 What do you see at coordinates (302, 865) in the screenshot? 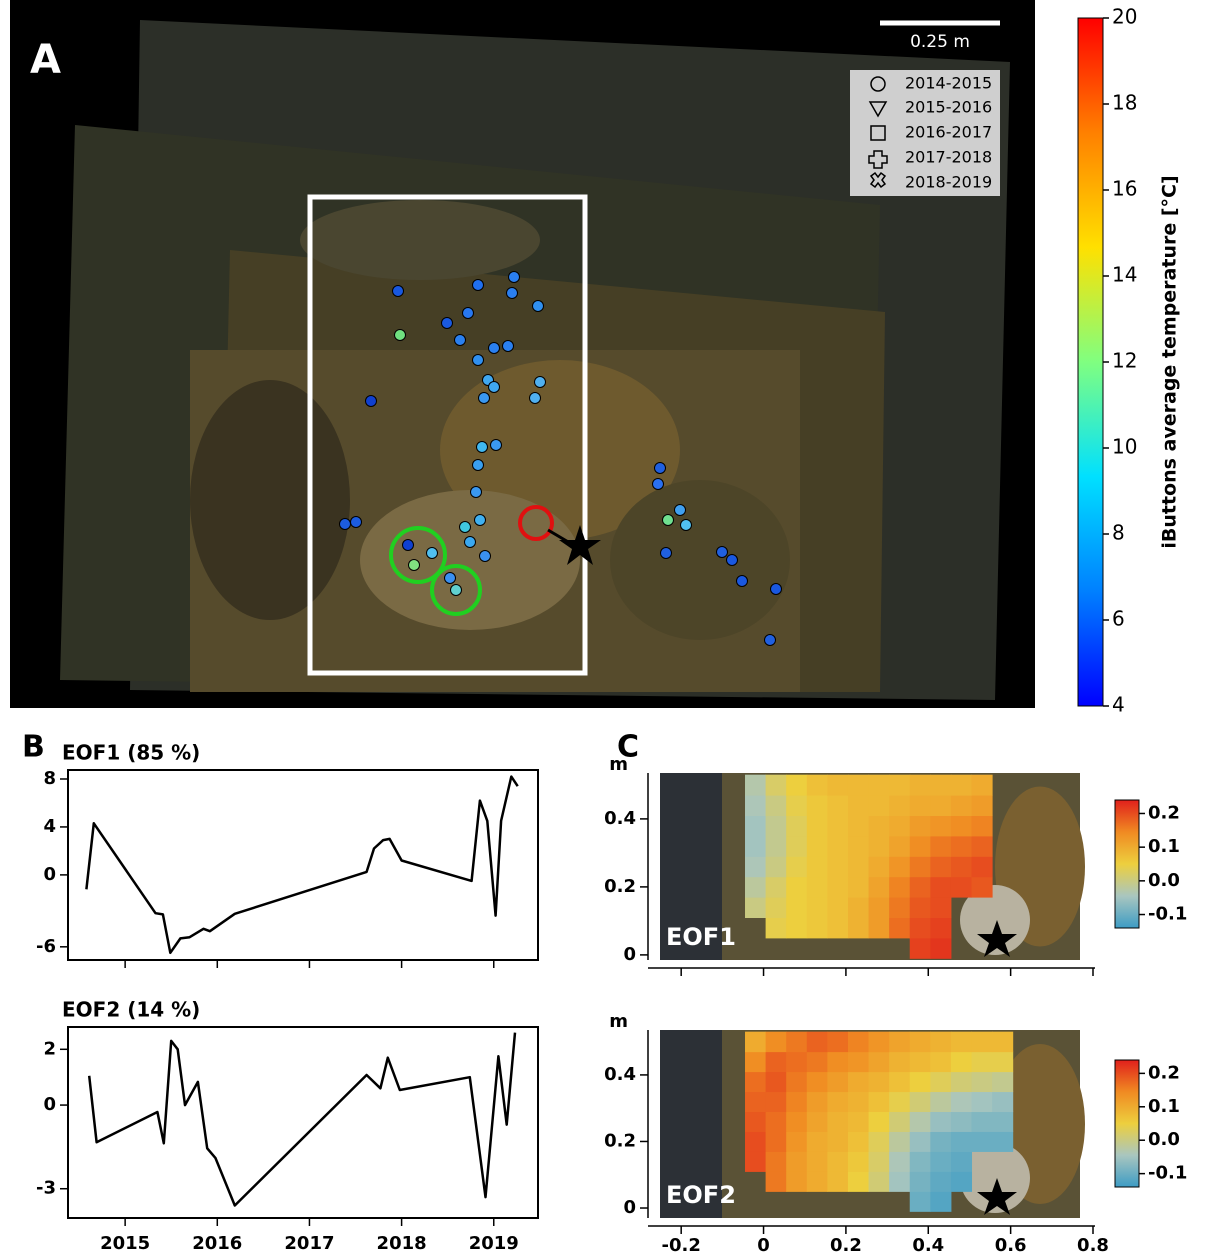
I see `line` at bounding box center [302, 865].